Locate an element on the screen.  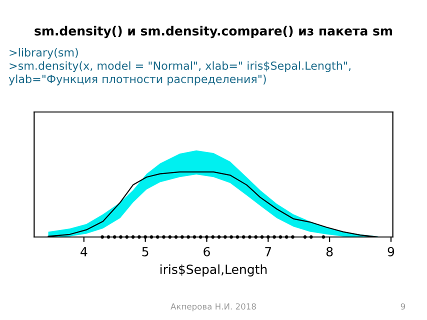
x-tick-label: 6 is located at coordinates (207, 251).